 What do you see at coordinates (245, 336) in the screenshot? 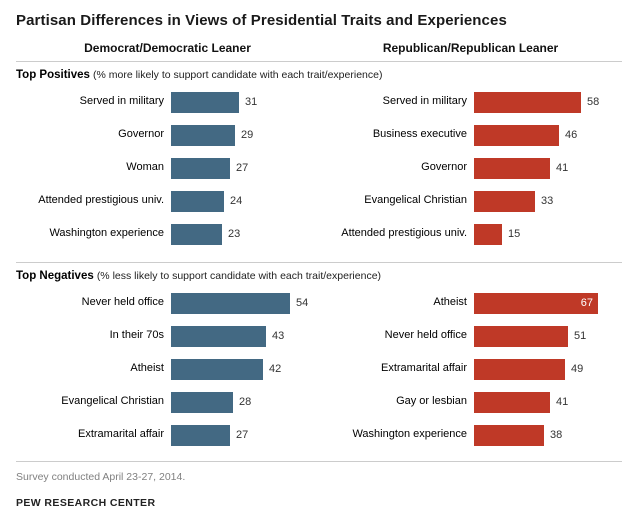
I see `bar-area: 43` at bounding box center [245, 336].